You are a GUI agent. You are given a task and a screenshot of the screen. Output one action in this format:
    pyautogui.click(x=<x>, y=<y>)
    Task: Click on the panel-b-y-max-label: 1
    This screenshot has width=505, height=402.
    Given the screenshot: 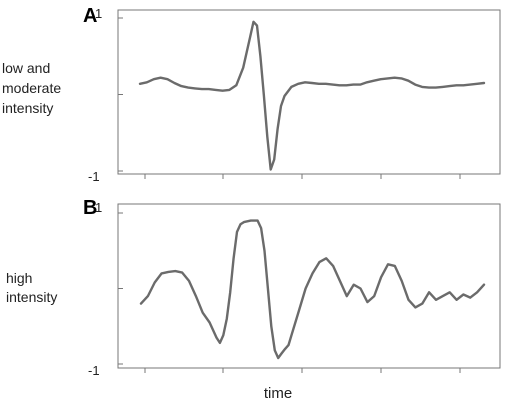 What is the action you would take?
    pyautogui.click(x=98, y=207)
    